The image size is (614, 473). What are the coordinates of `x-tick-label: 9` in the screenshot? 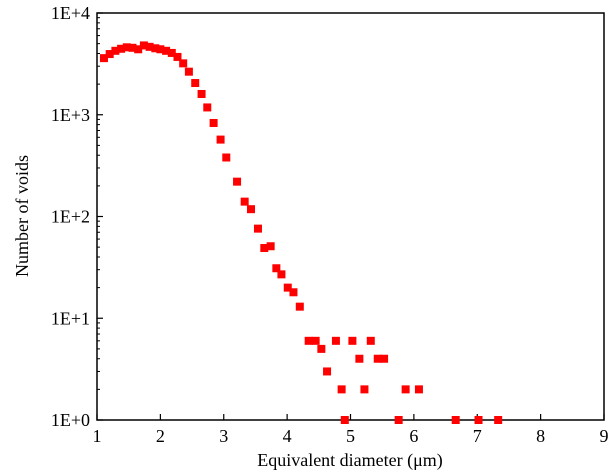 It's located at (604, 436).